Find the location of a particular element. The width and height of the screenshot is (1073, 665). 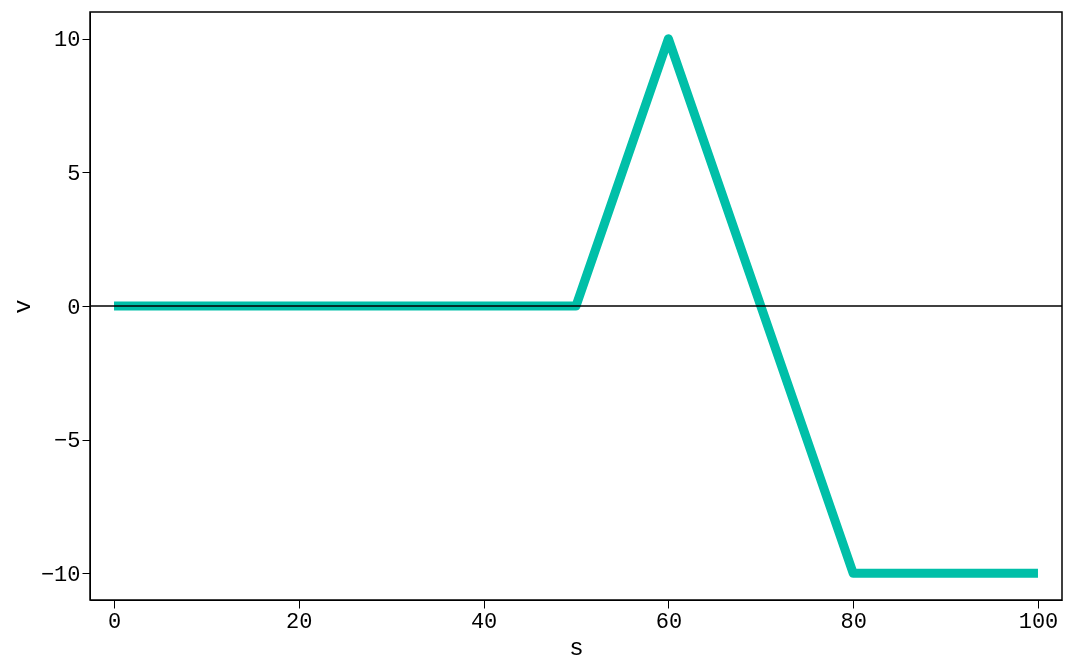

y-axis-title: v is located at coordinates (23, 306).